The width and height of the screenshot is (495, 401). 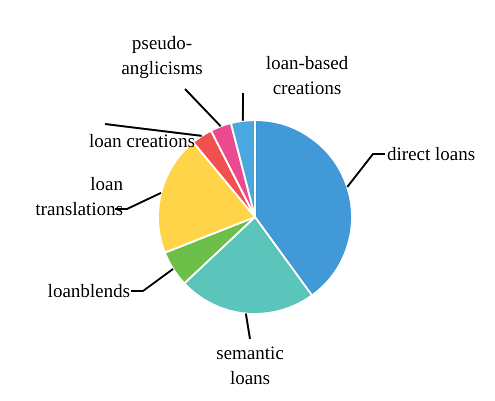 I want to click on slice-label: loanblends, so click(x=89, y=291).